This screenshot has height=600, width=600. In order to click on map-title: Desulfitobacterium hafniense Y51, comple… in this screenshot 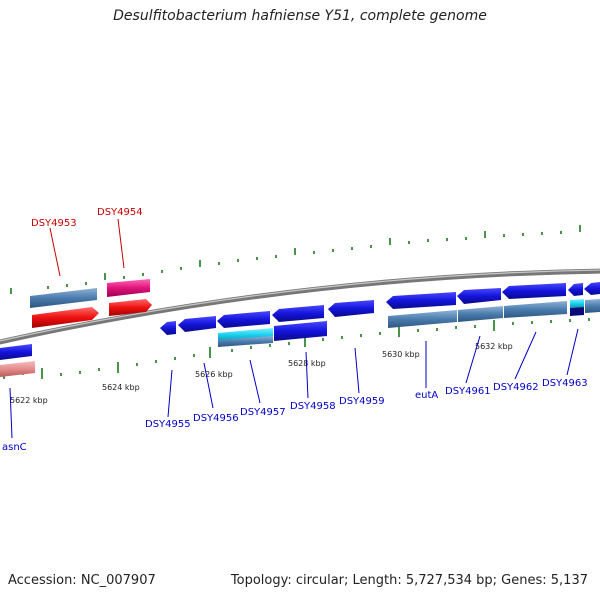, I will do `click(300, 16)`.